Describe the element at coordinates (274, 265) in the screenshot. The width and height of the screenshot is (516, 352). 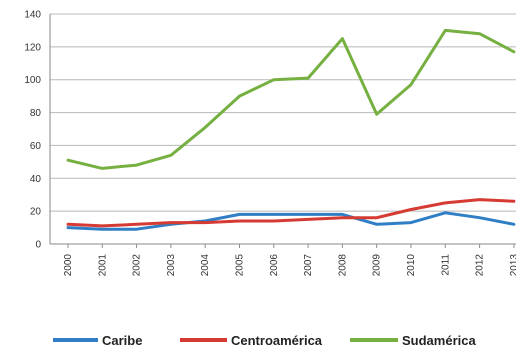
I see `x-tick-label: 2006` at that location.